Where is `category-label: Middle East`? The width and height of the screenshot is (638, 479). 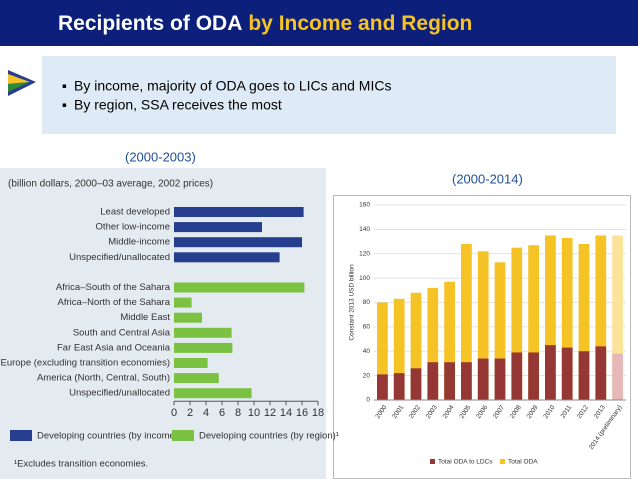
category-label: Middle East is located at coordinates (145, 317).